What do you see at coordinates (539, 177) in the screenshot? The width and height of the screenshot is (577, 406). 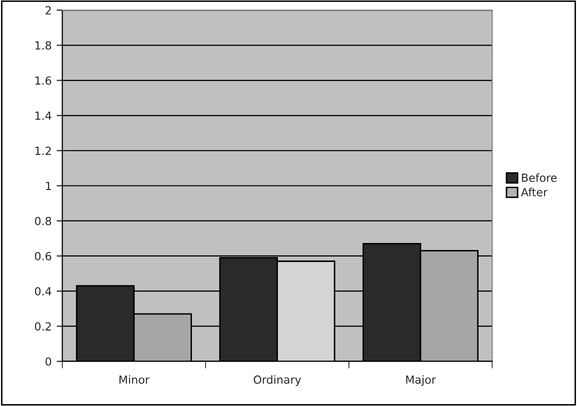 I see `legend-label: Before` at bounding box center [539, 177].